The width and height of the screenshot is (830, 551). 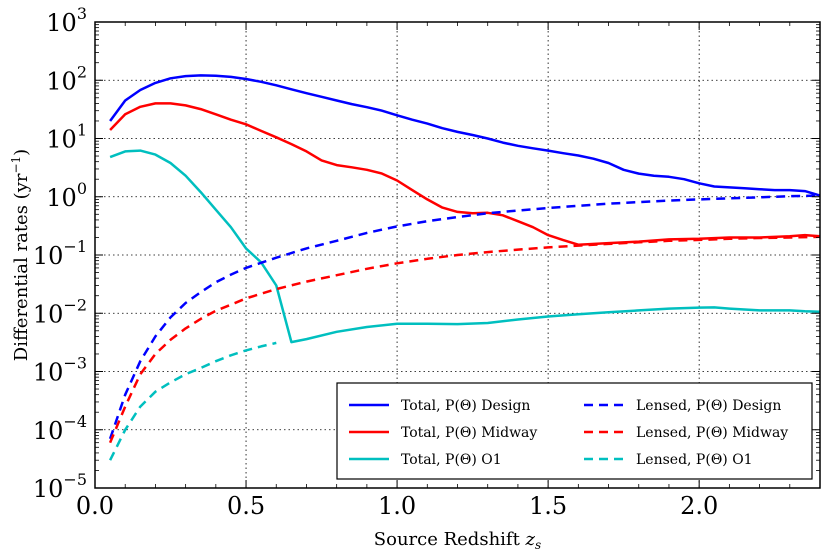 What do you see at coordinates (75, 421) in the screenshot?
I see `y-tick-exponent: −4` at bounding box center [75, 421].